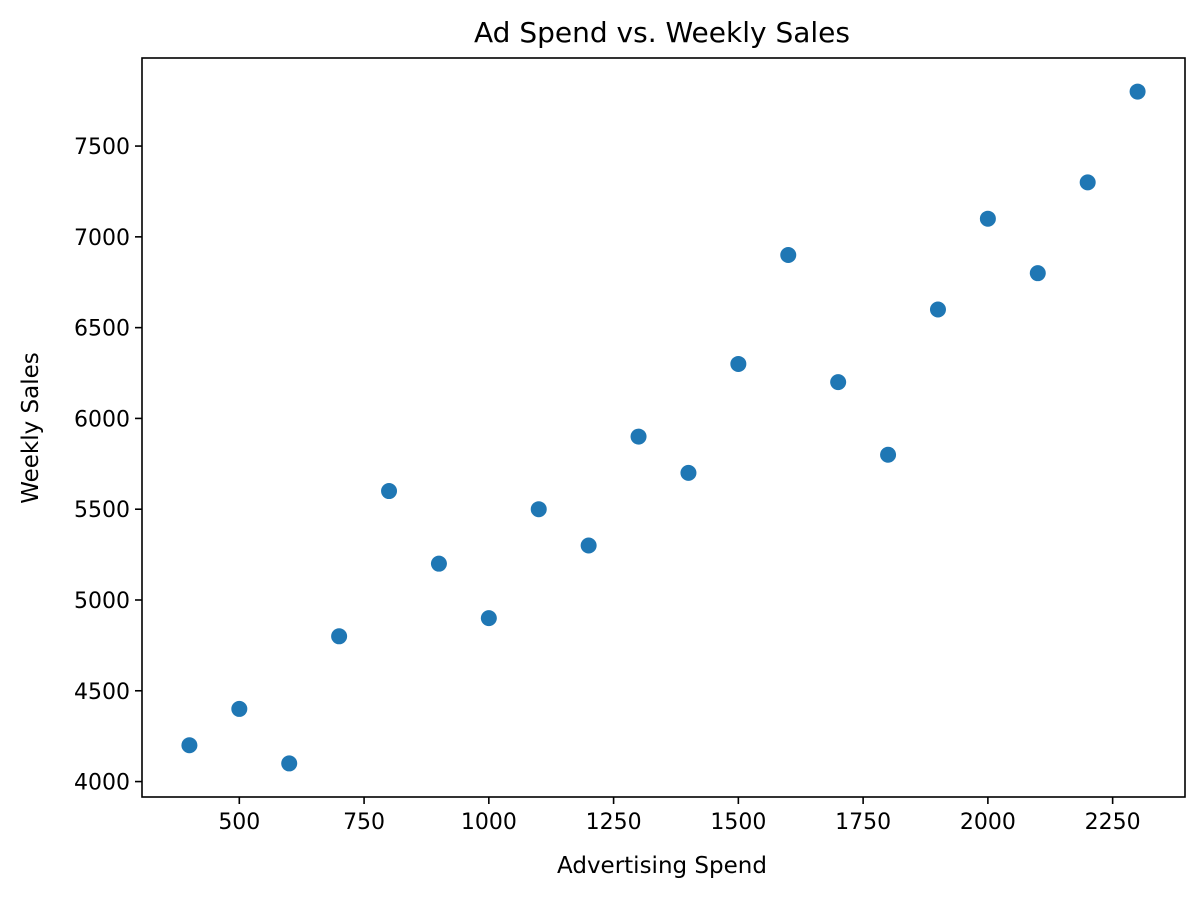 Image resolution: width=1203 pixels, height=898 pixels. Describe the element at coordinates (102, 783) in the screenshot. I see `y-tick-label: 4000` at that location.